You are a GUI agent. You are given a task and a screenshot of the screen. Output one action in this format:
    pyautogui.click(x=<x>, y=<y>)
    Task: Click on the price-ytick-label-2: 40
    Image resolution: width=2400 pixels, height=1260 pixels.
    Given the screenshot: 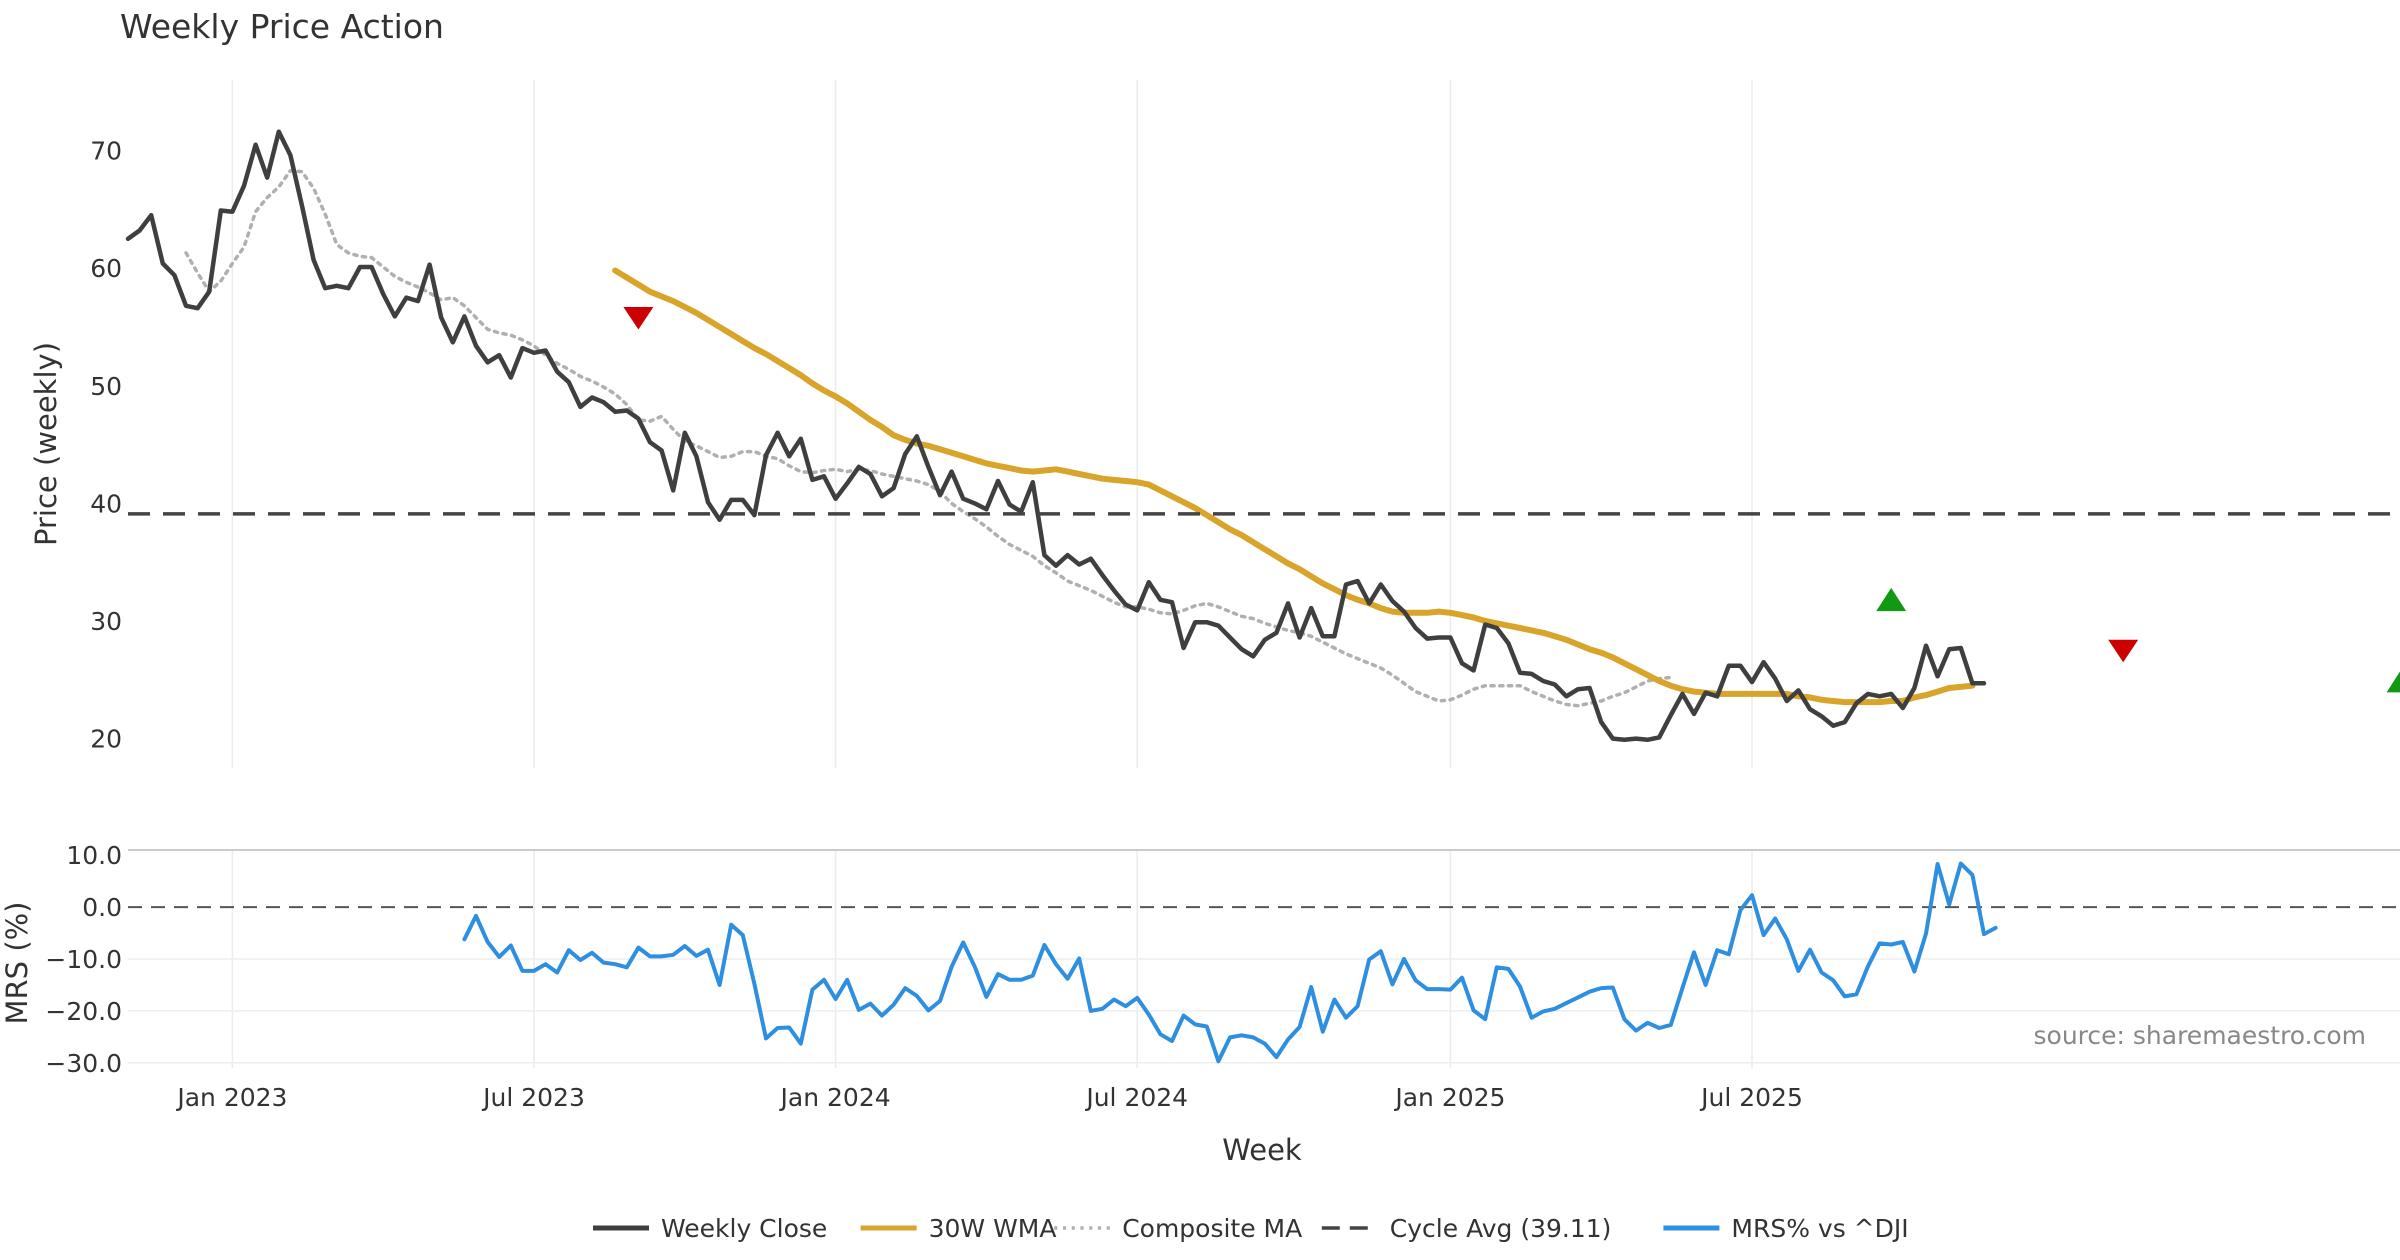 What is the action you would take?
    pyautogui.click(x=106, y=503)
    